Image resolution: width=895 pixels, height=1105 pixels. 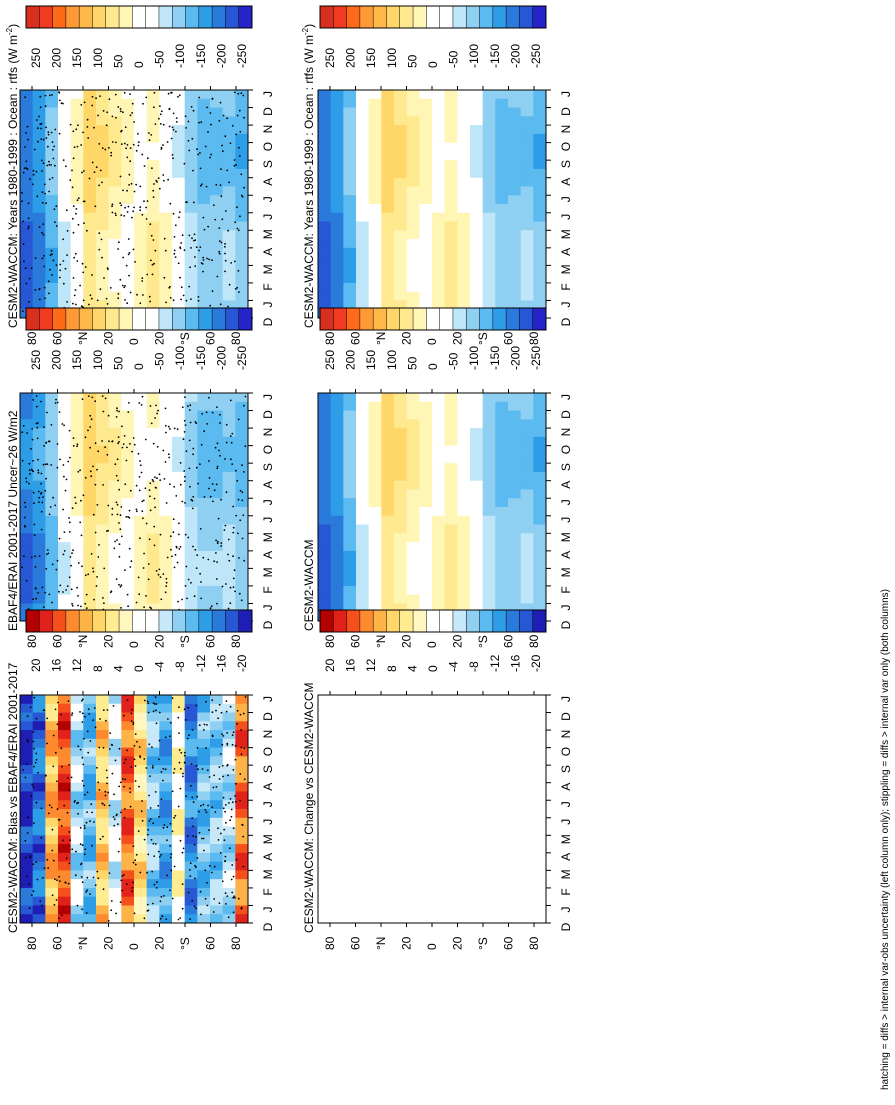 What do you see at coordinates (268, 252) in the screenshot?
I see `month-tick-label: A` at bounding box center [268, 252].